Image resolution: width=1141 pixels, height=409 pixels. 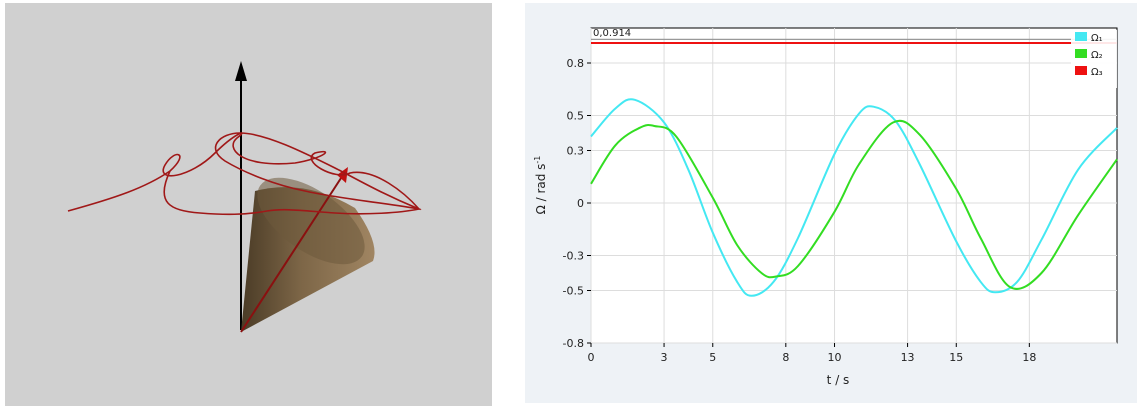 What do you see at coordinates (576, 116) in the screenshot?
I see `y-tick-label: 0.5` at bounding box center [576, 116].